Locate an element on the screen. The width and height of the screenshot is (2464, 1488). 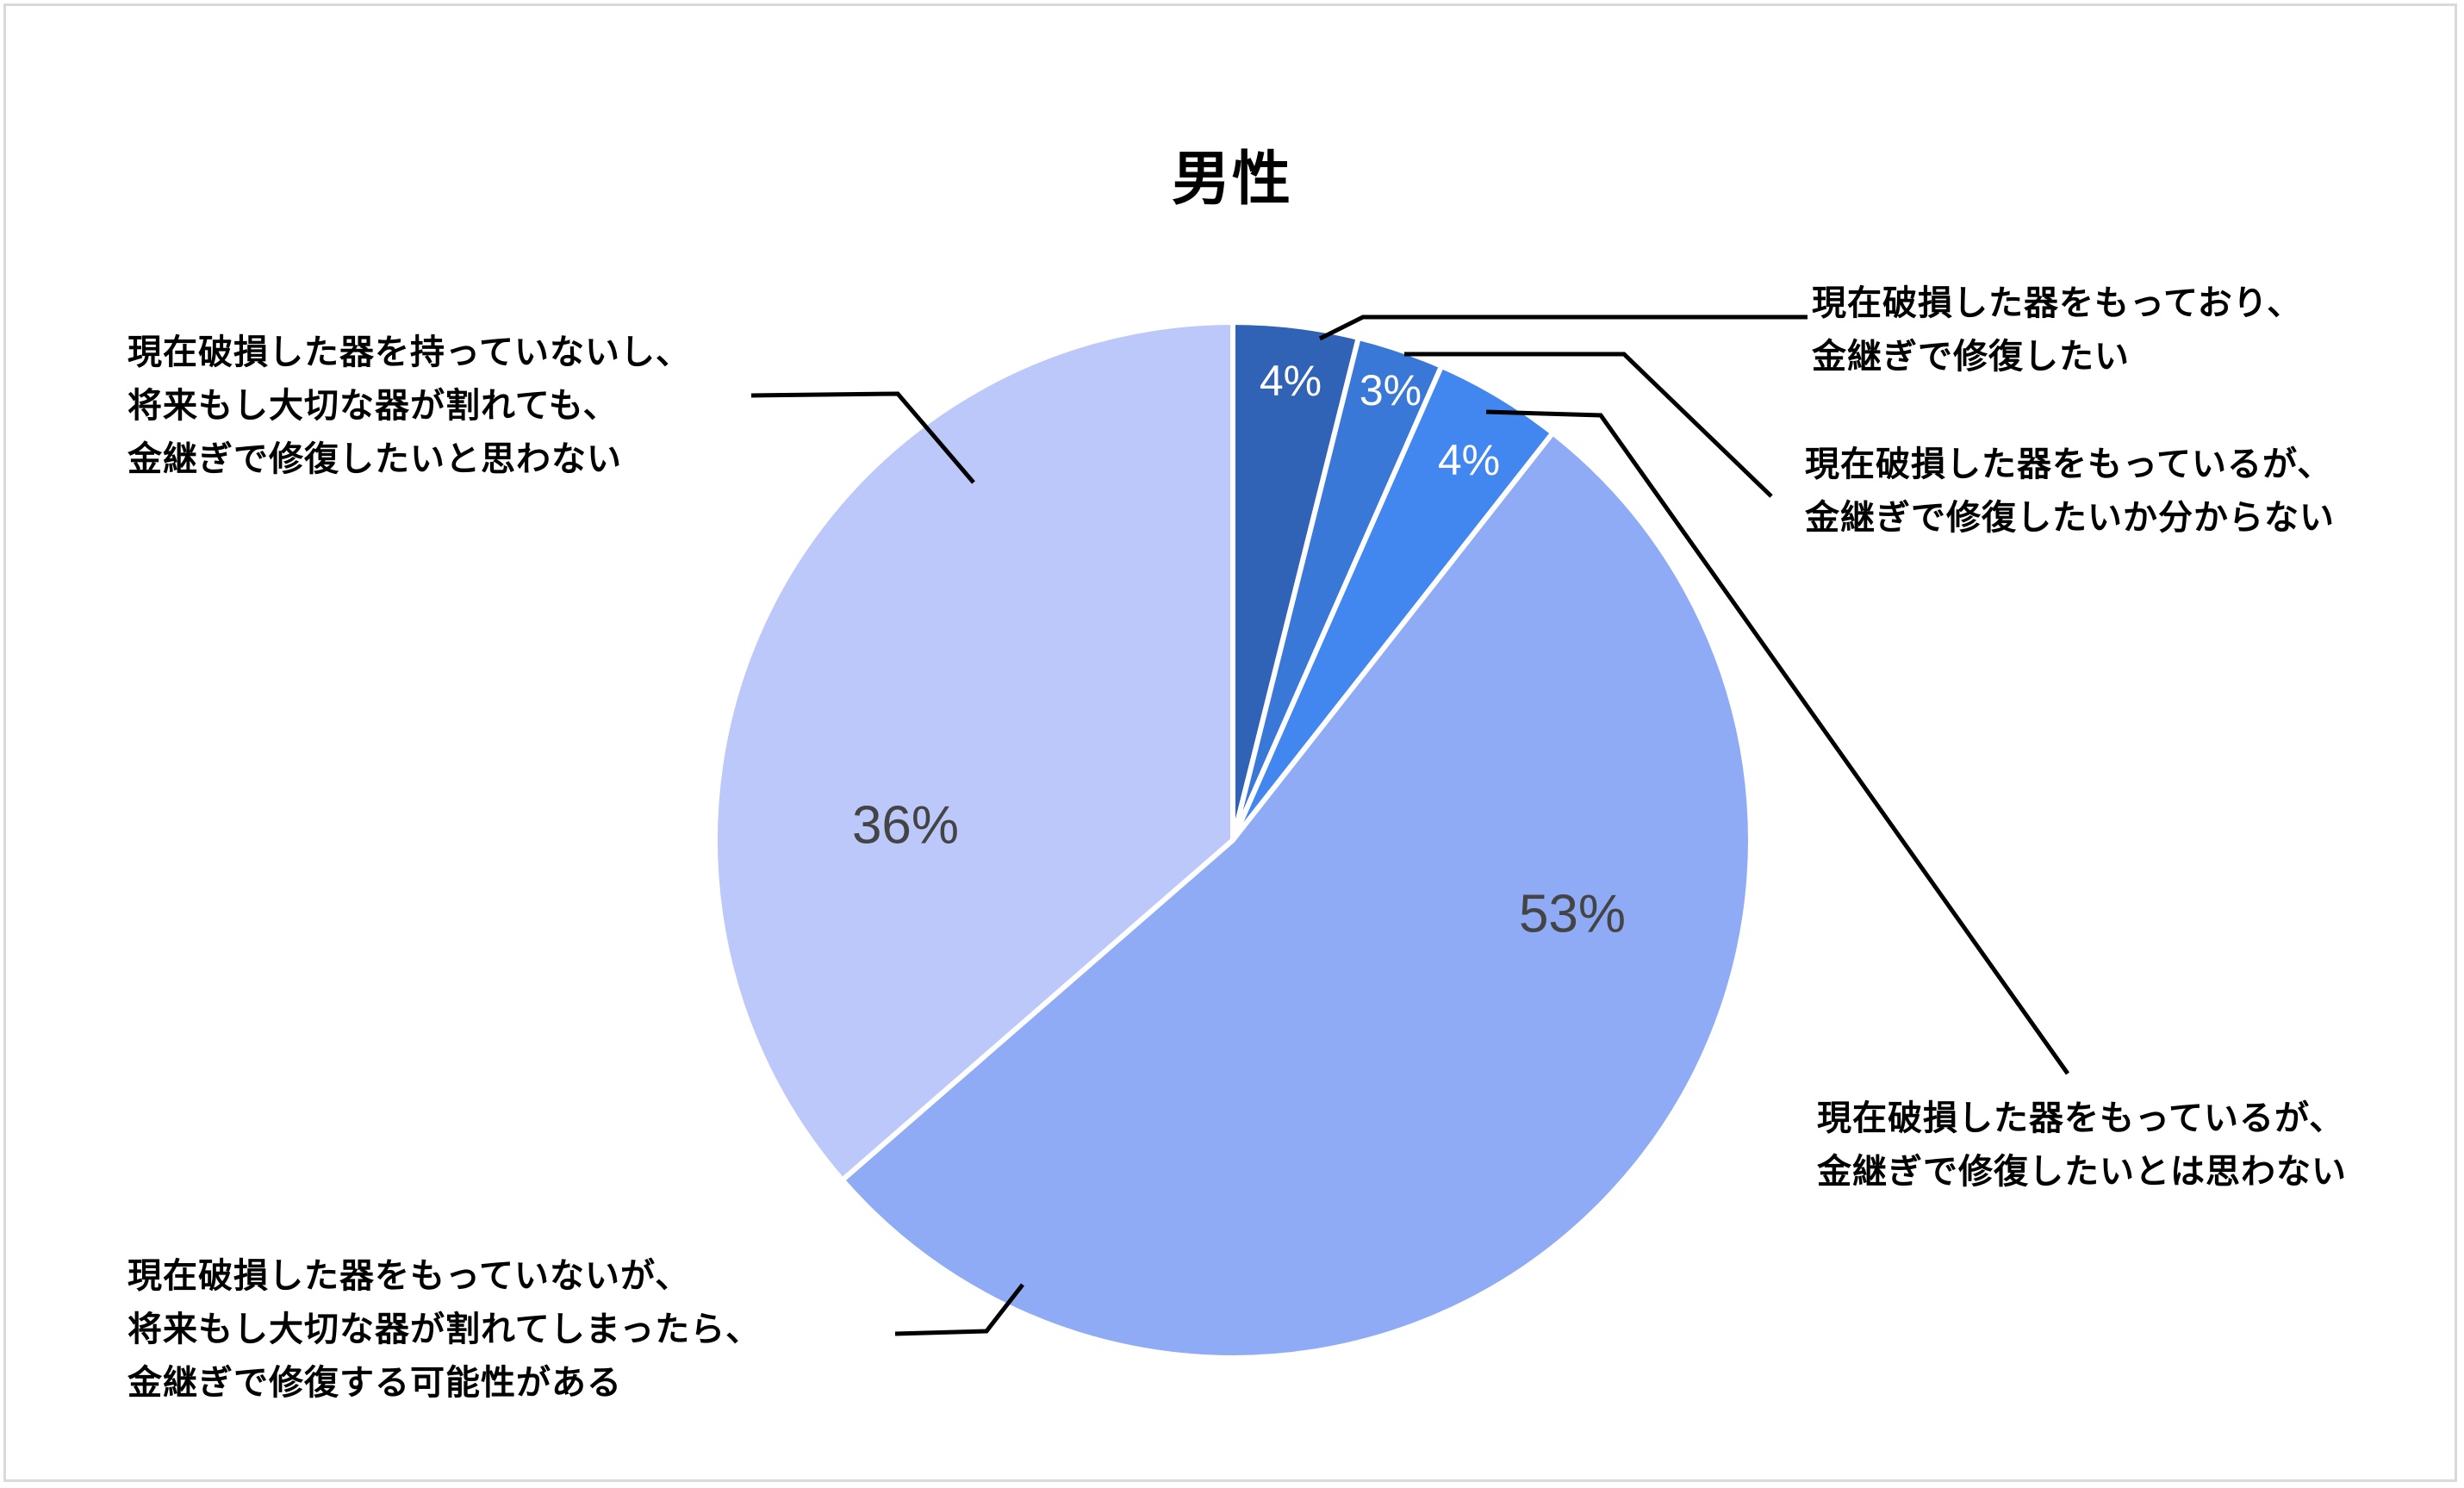
category-label-slice-1: 現在破損した器をもっており、 金継ぎで修復したい is located at coordinates (2057, 330).